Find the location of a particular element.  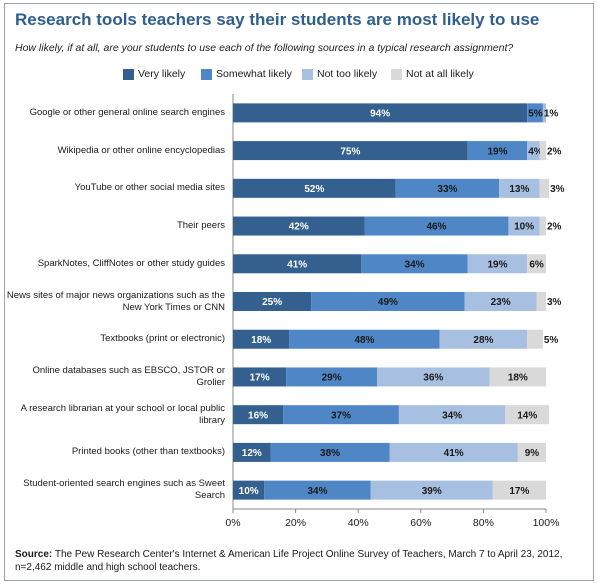

category-label: Their peers is located at coordinates (200, 226).